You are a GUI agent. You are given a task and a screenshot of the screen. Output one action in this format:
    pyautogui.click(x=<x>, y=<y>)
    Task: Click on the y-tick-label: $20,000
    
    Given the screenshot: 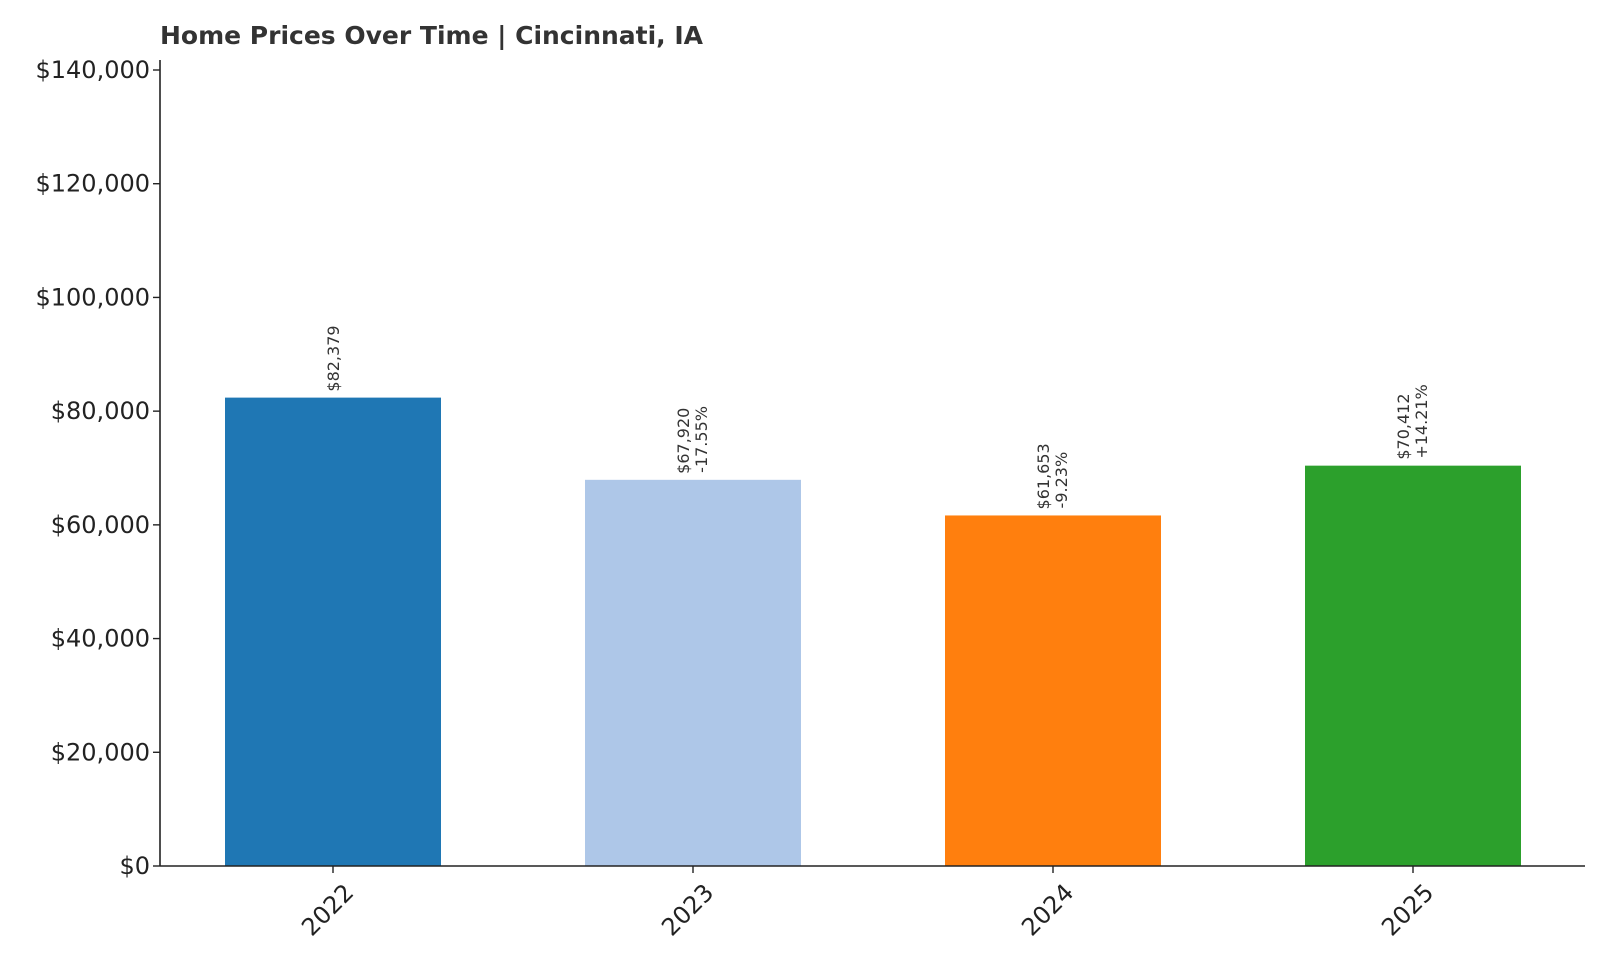 What is the action you would take?
    pyautogui.click(x=100, y=752)
    